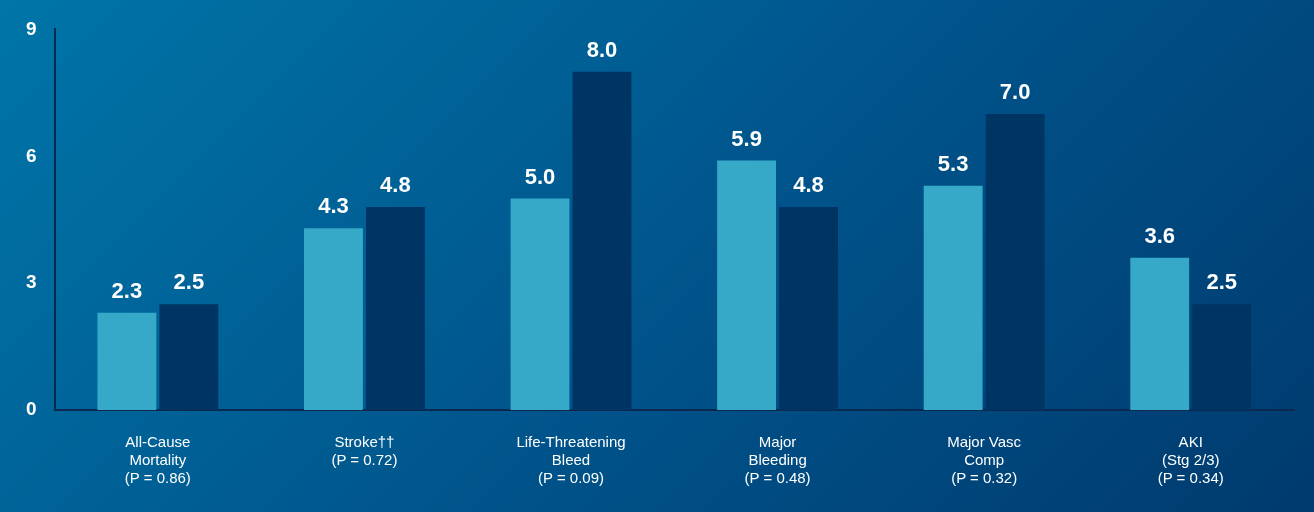 The image size is (1314, 512). Describe the element at coordinates (157, 460) in the screenshot. I see `x-tick-label: All-Cause Mortality (P = 0.86)` at that location.